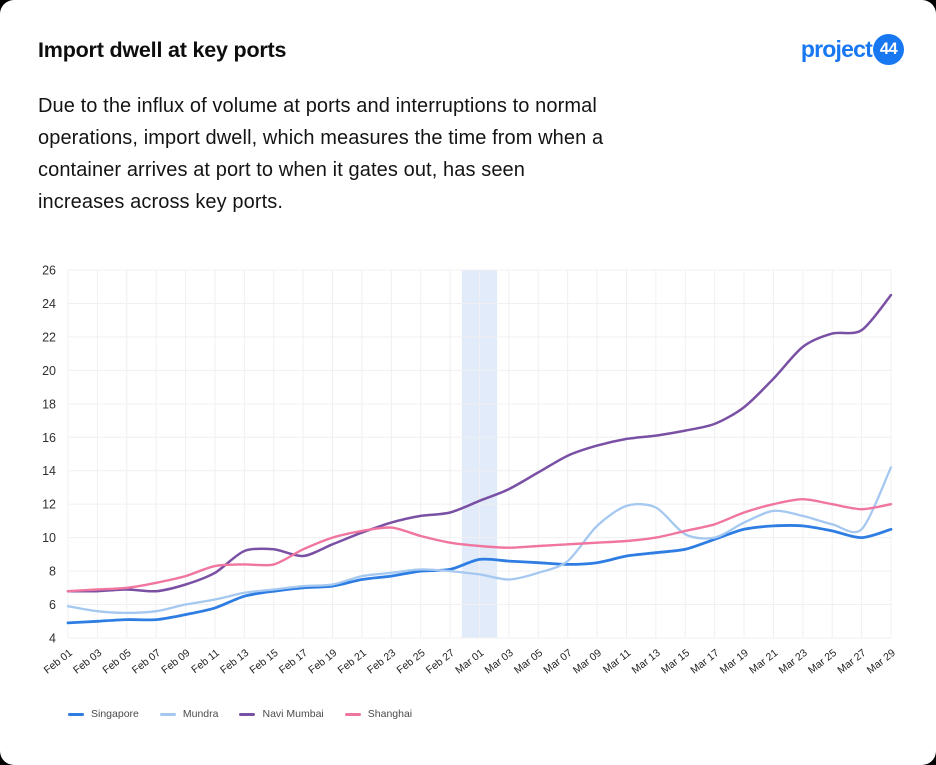 Image resolution: width=936 pixels, height=765 pixels. Describe the element at coordinates (881, 662) in the screenshot. I see `x-axis-label: Mar 29` at that location.